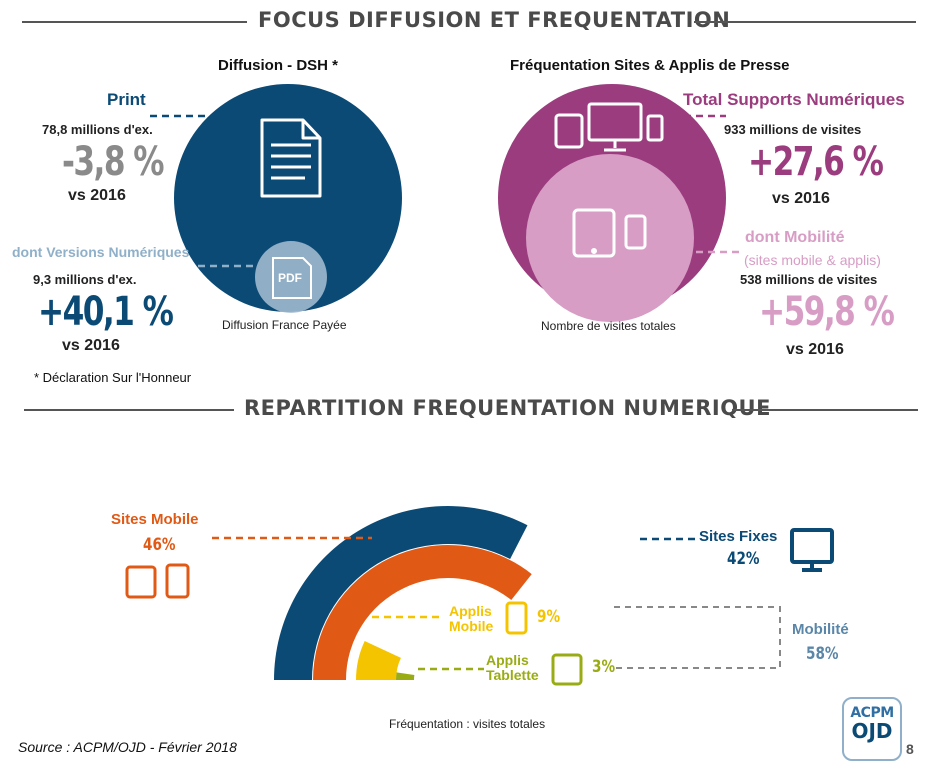  What do you see at coordinates (507, 408) in the screenshot?
I see `section2-title: REPARTITION FREQUENTATION NUMERIQUE` at bounding box center [507, 408].